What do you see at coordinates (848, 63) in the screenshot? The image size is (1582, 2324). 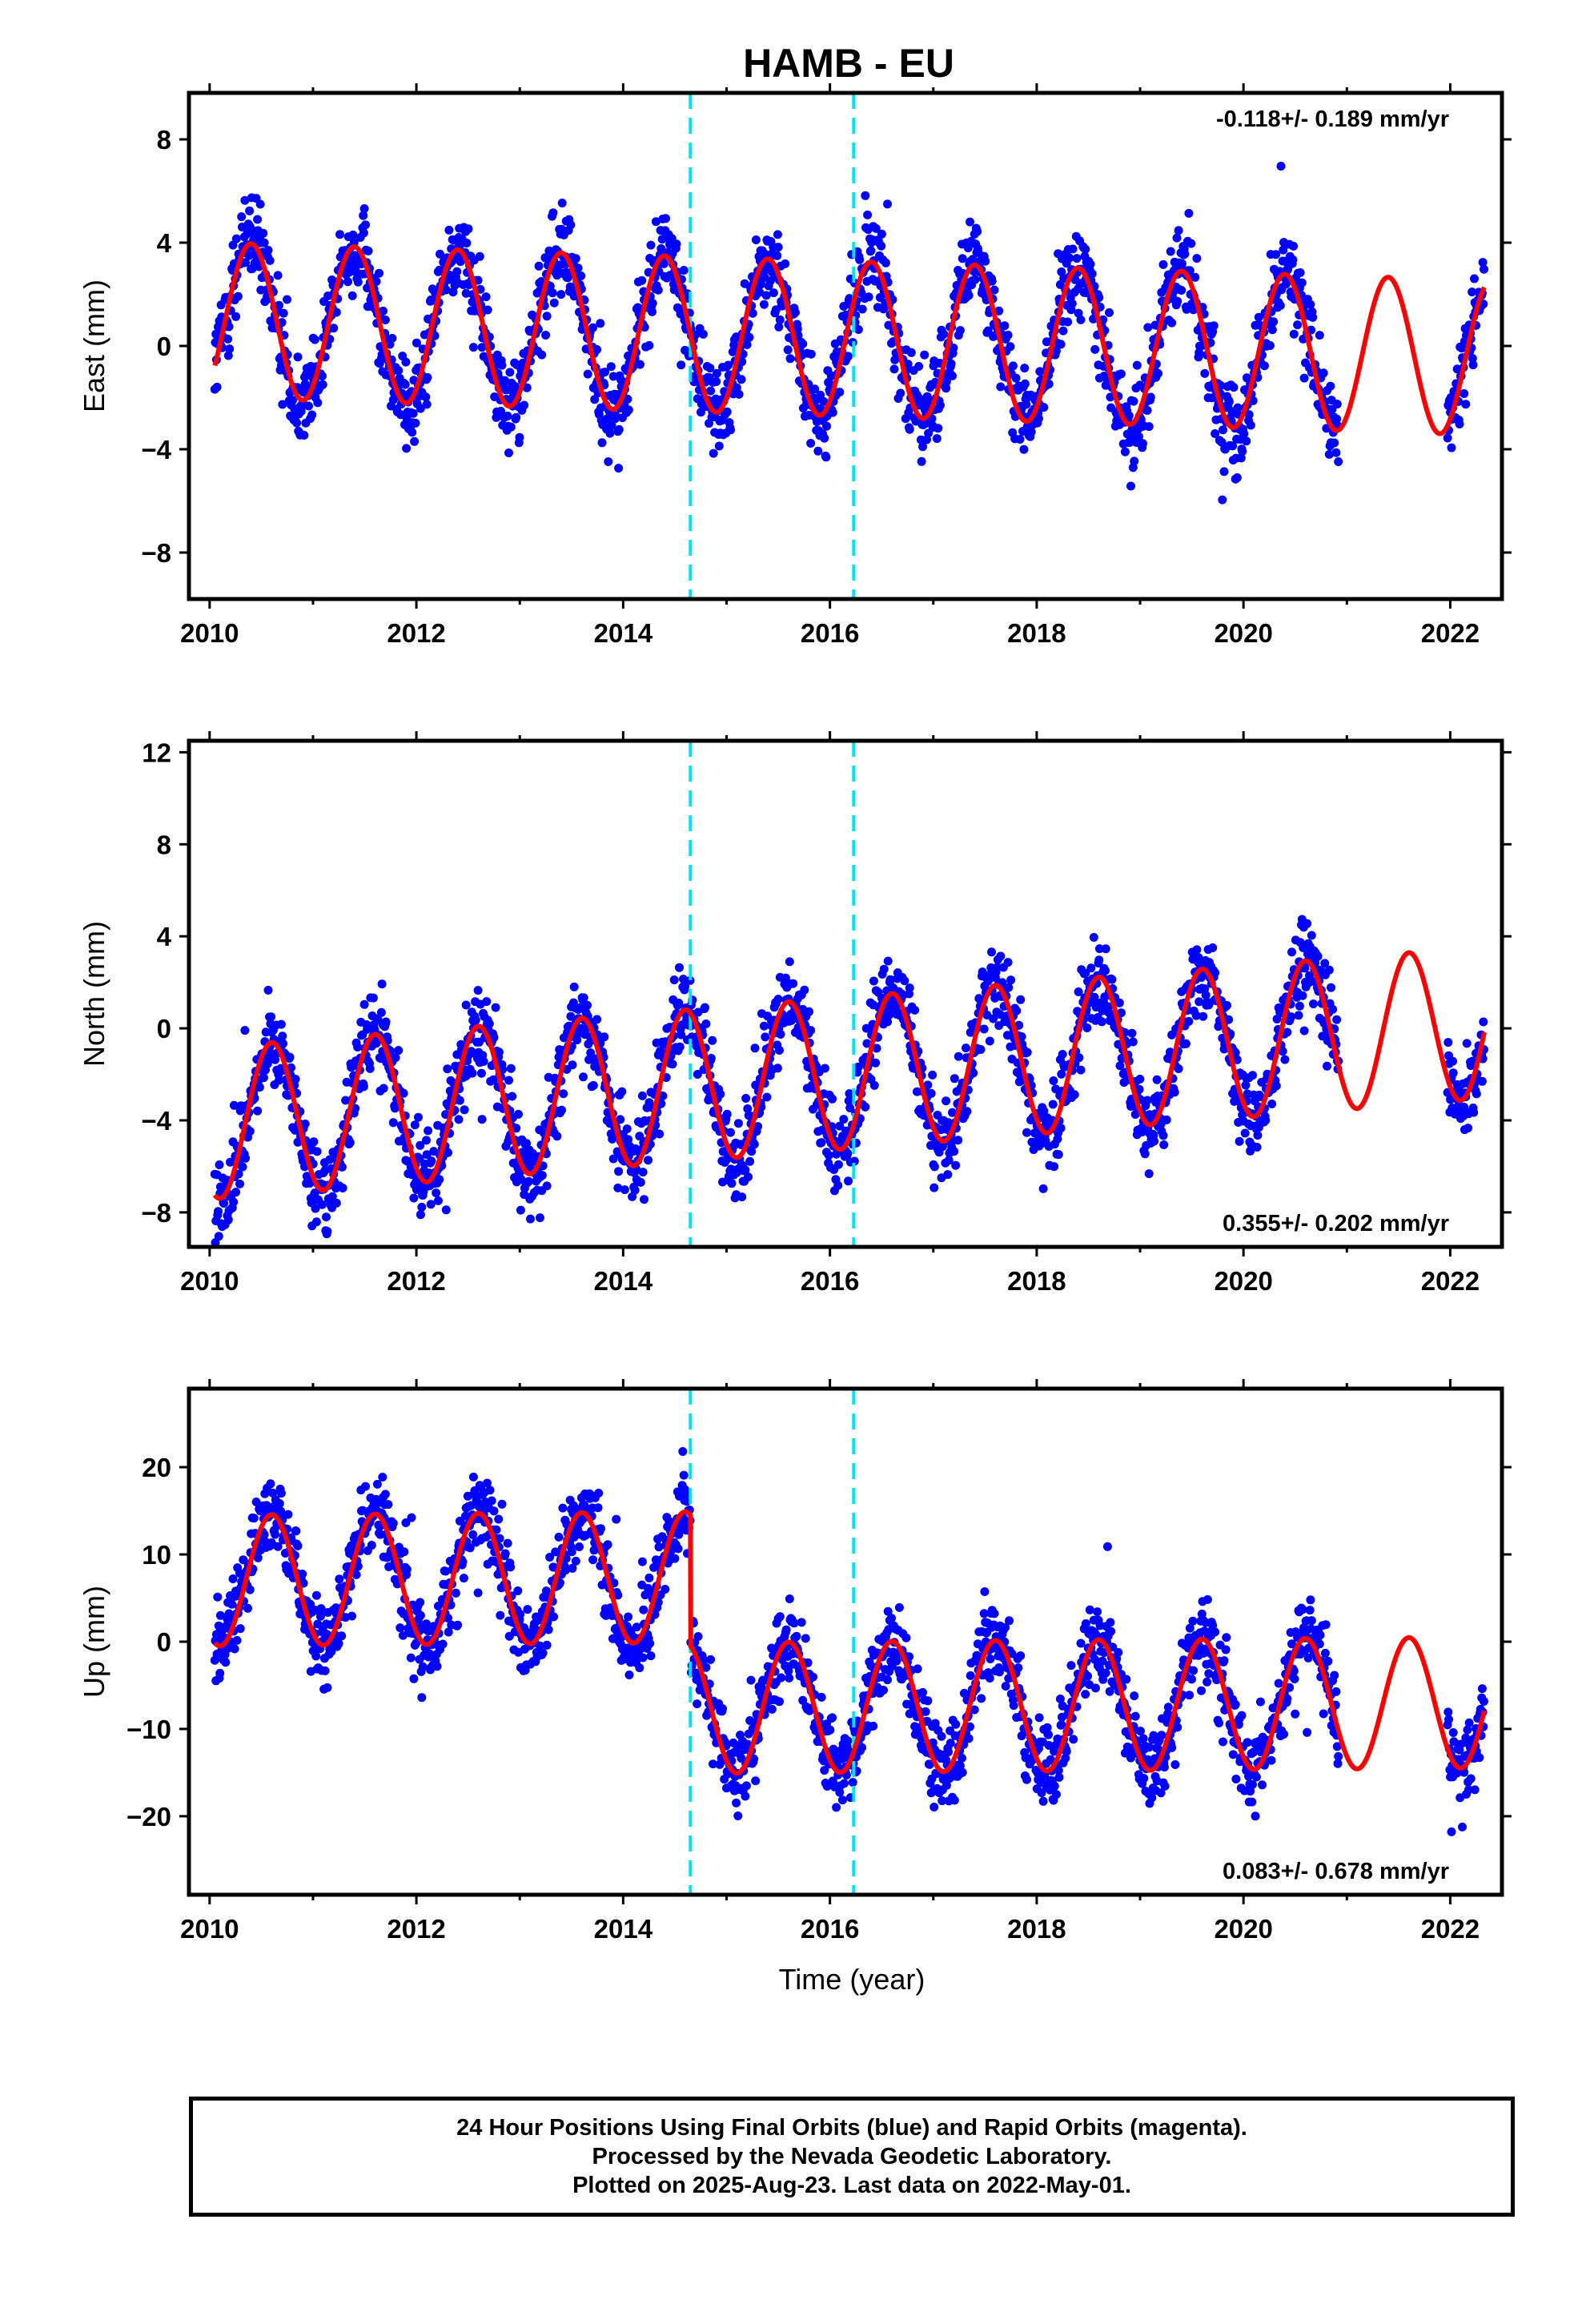 I see `figure-title: HAMB - EU` at bounding box center [848, 63].